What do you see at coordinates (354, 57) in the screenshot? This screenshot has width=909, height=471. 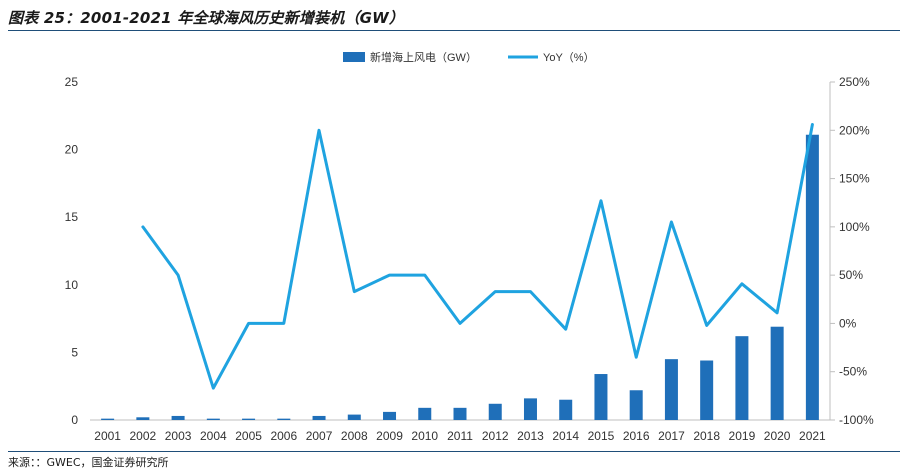 I see `legend-bar-swatch` at bounding box center [354, 57].